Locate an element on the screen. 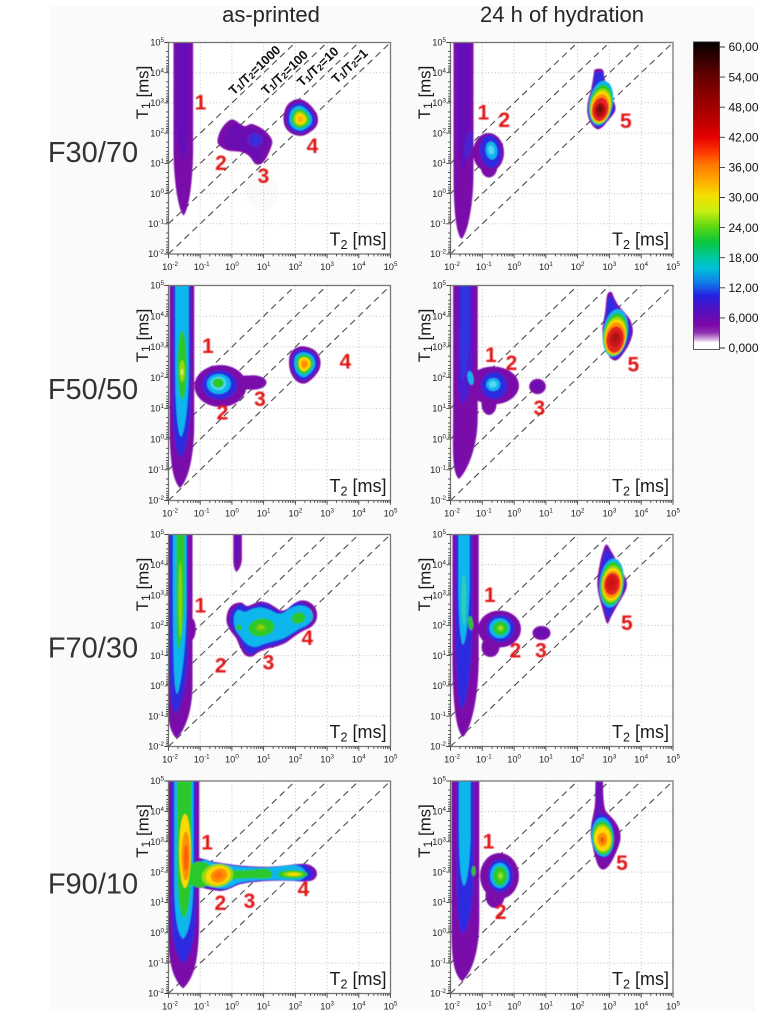  svg-text: F50/50 is located at coordinates (93, 390).